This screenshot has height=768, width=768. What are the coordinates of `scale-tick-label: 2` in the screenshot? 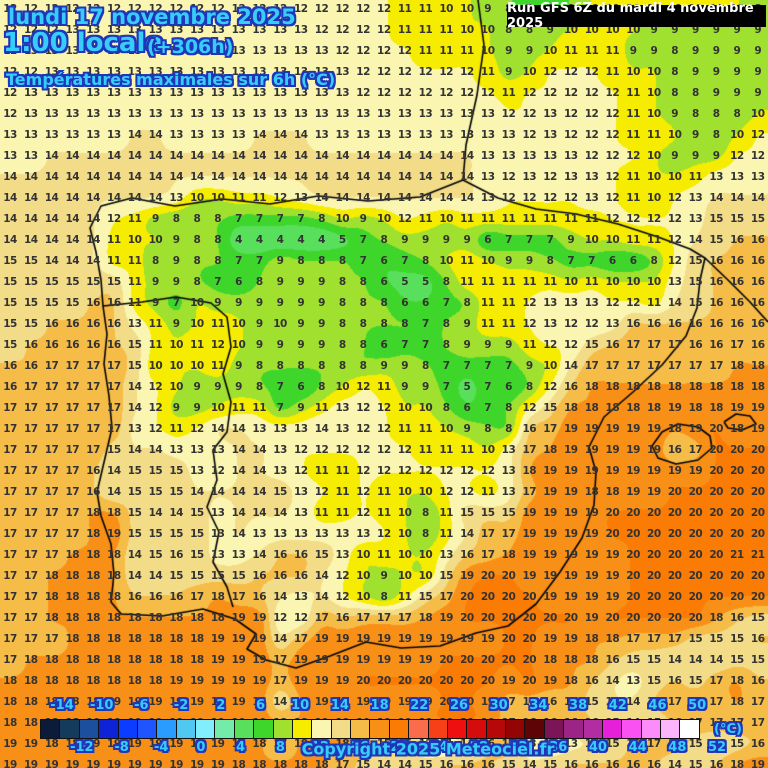 It's located at (221, 705).